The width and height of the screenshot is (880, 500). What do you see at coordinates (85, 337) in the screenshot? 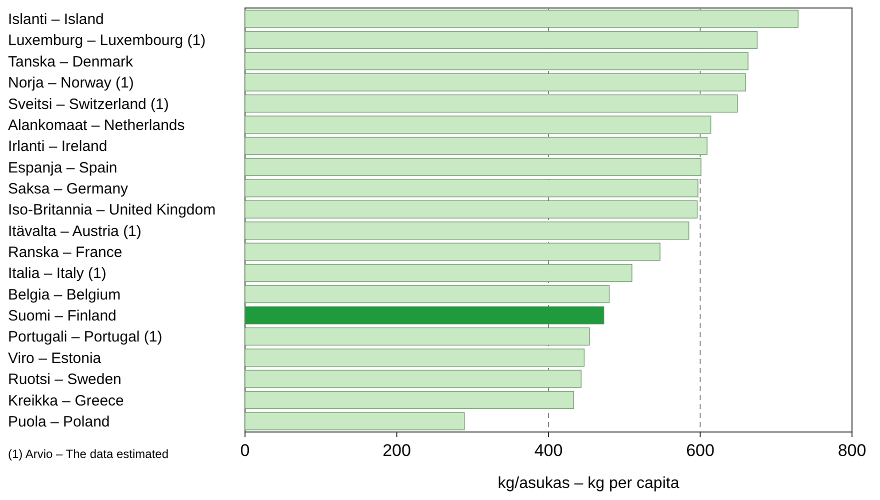
I see `y-tick-label: Portugali – Portugal (1)` at bounding box center [85, 337].